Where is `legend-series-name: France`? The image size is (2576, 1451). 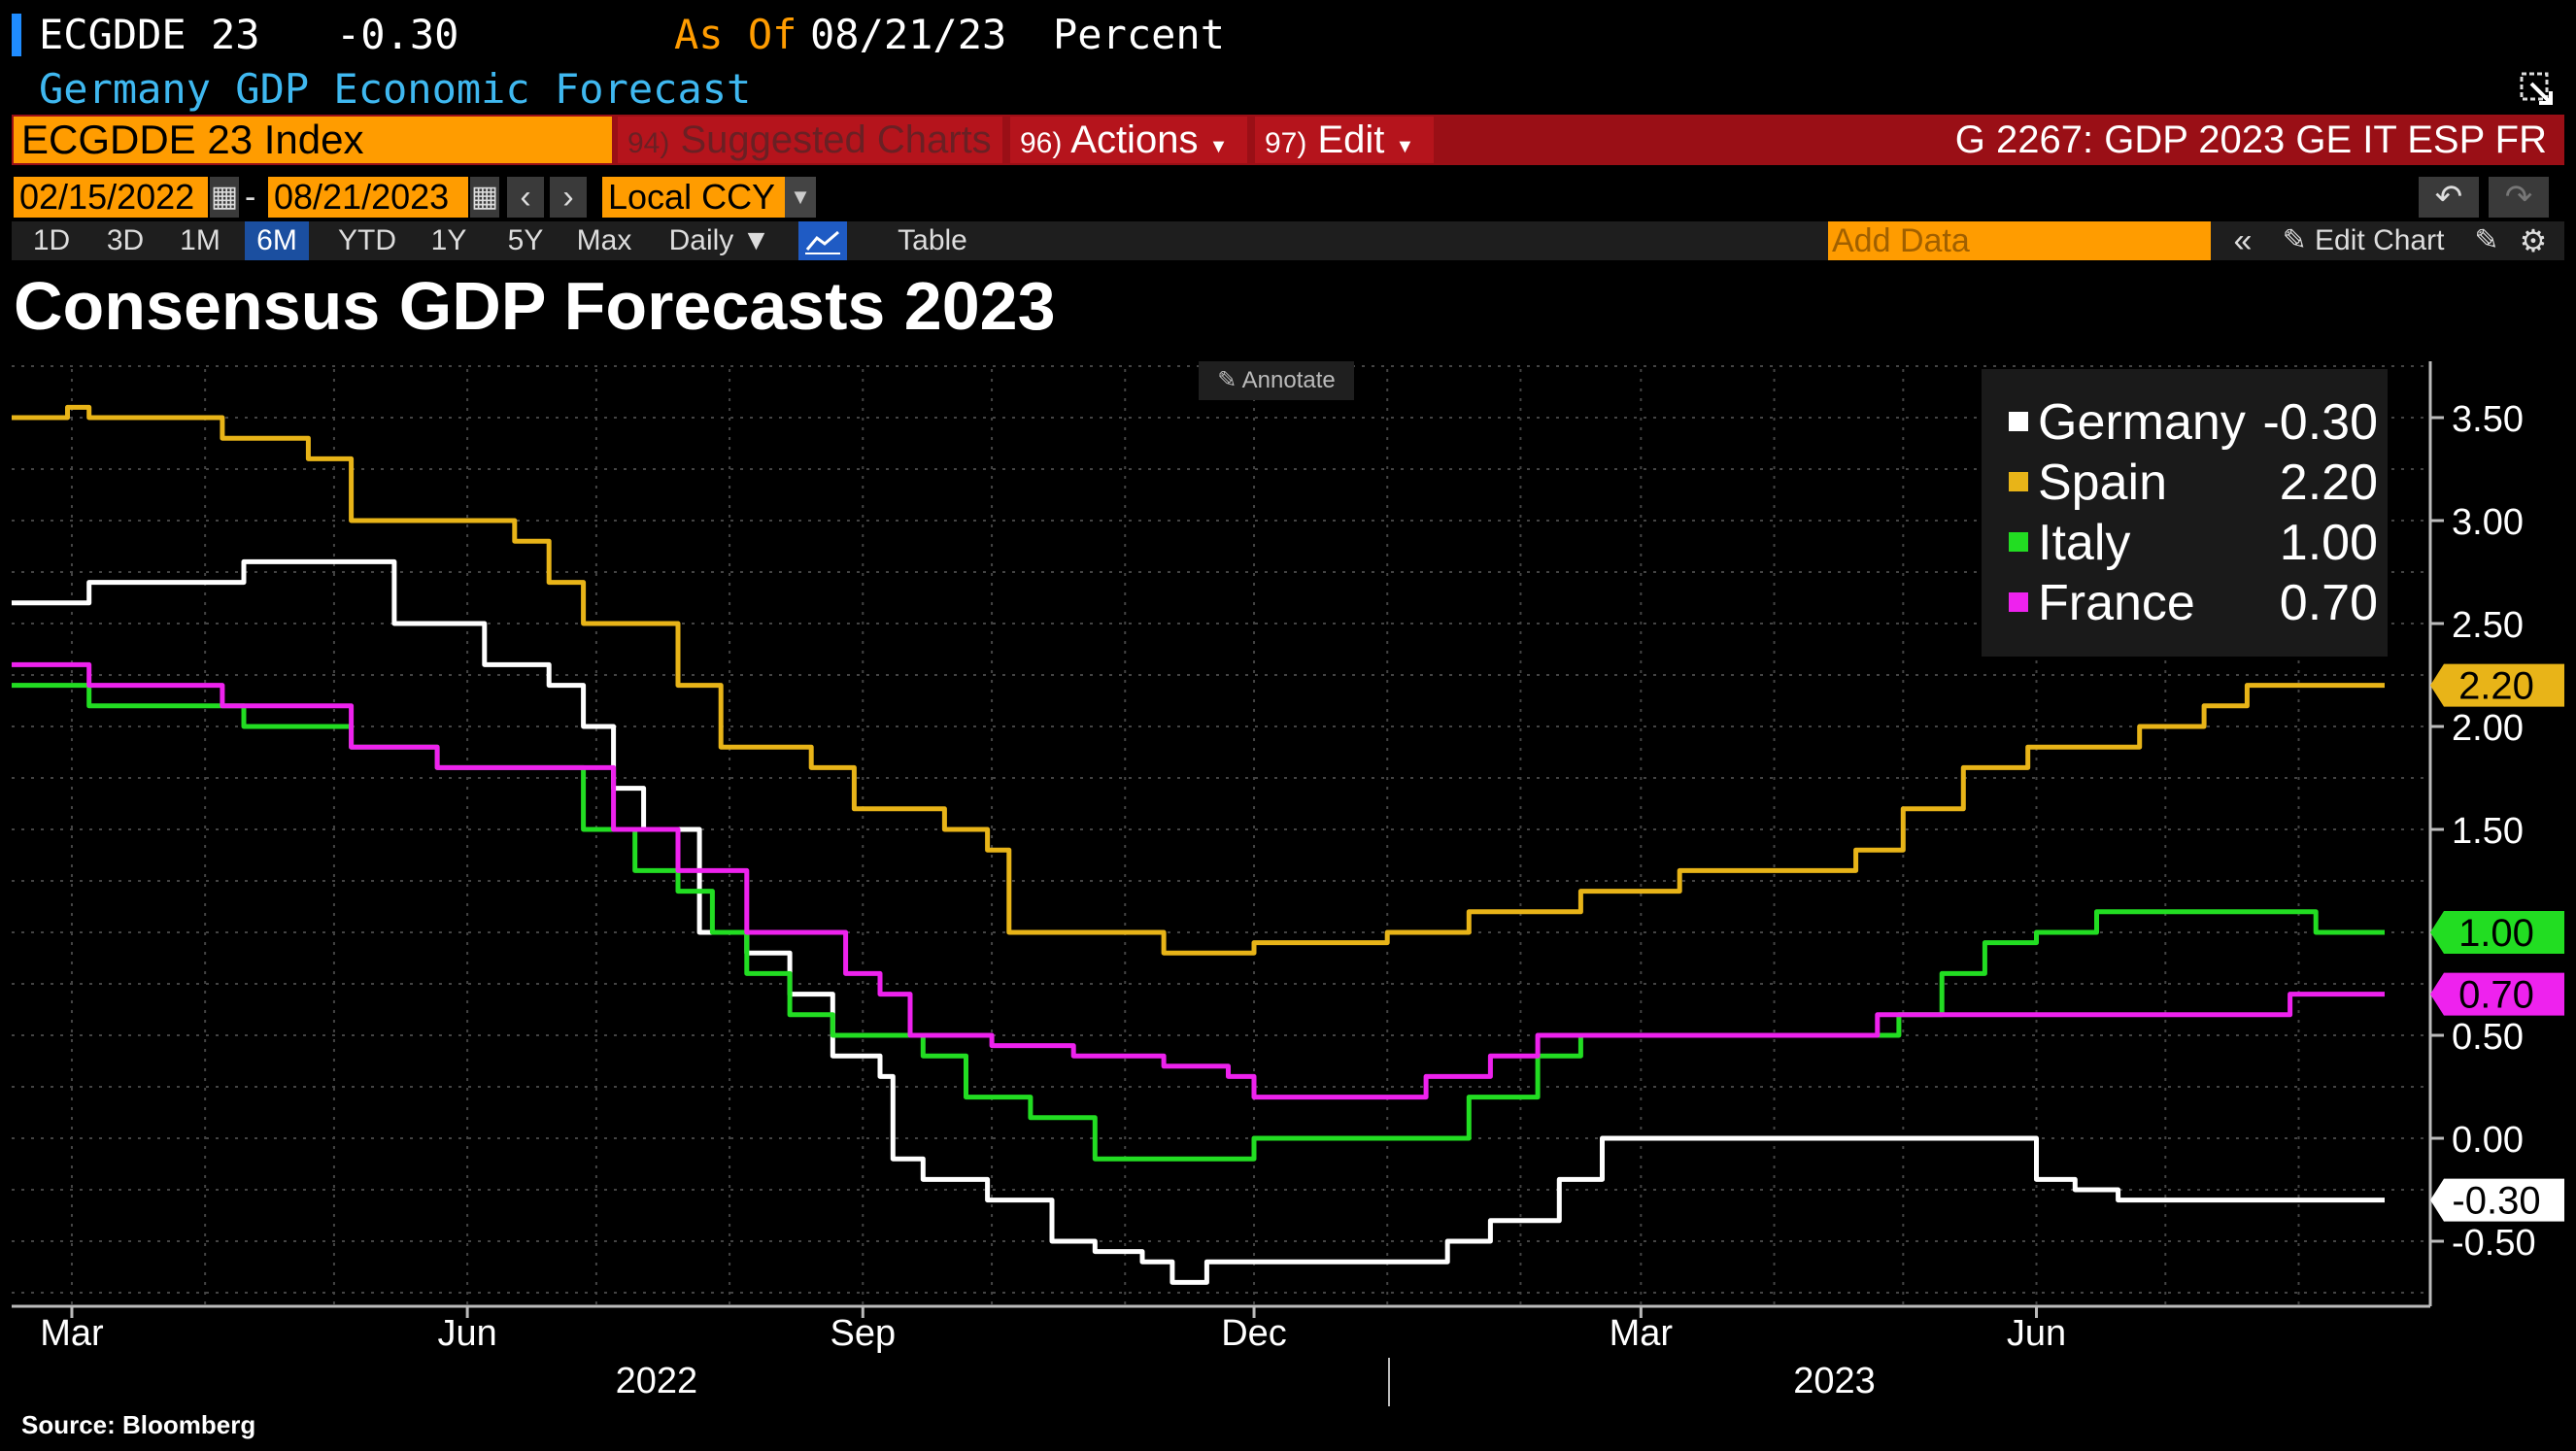 legend-series-name: France is located at coordinates (2116, 603).